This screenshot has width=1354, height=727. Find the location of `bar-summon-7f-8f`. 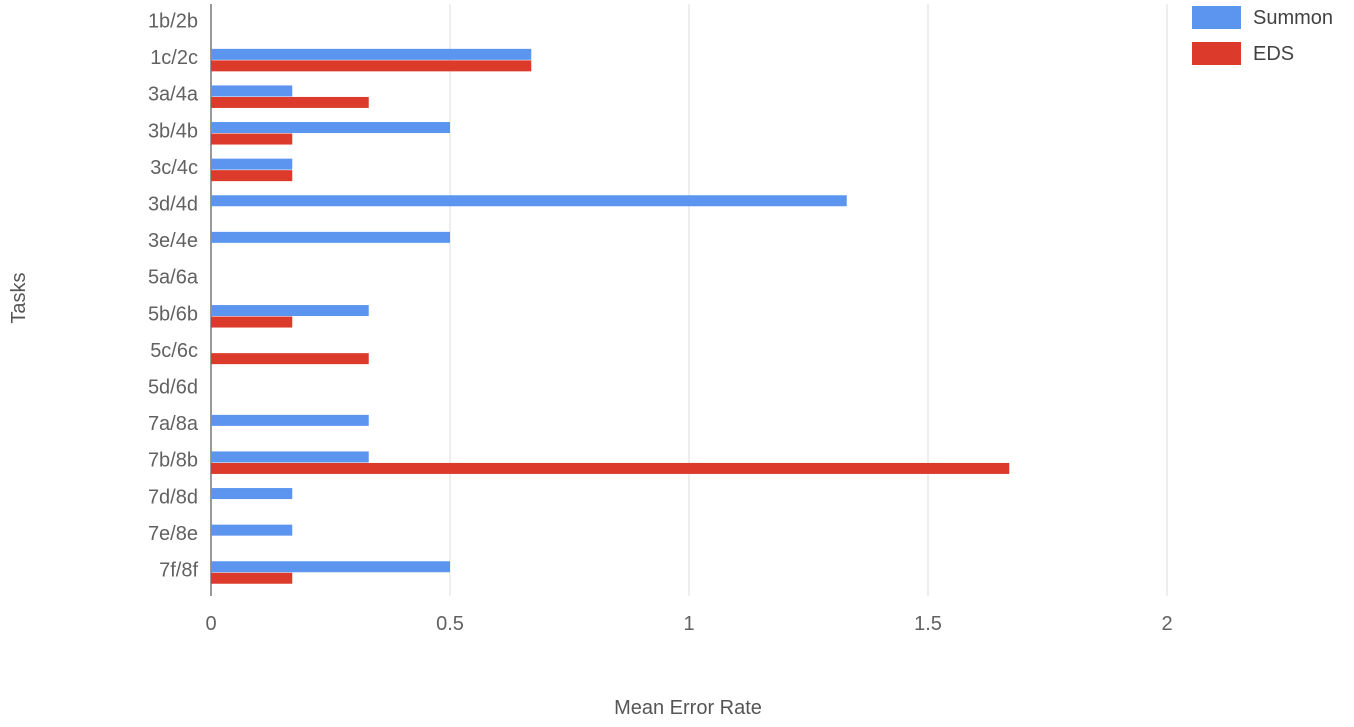

bar-summon-7f-8f is located at coordinates (330, 567).